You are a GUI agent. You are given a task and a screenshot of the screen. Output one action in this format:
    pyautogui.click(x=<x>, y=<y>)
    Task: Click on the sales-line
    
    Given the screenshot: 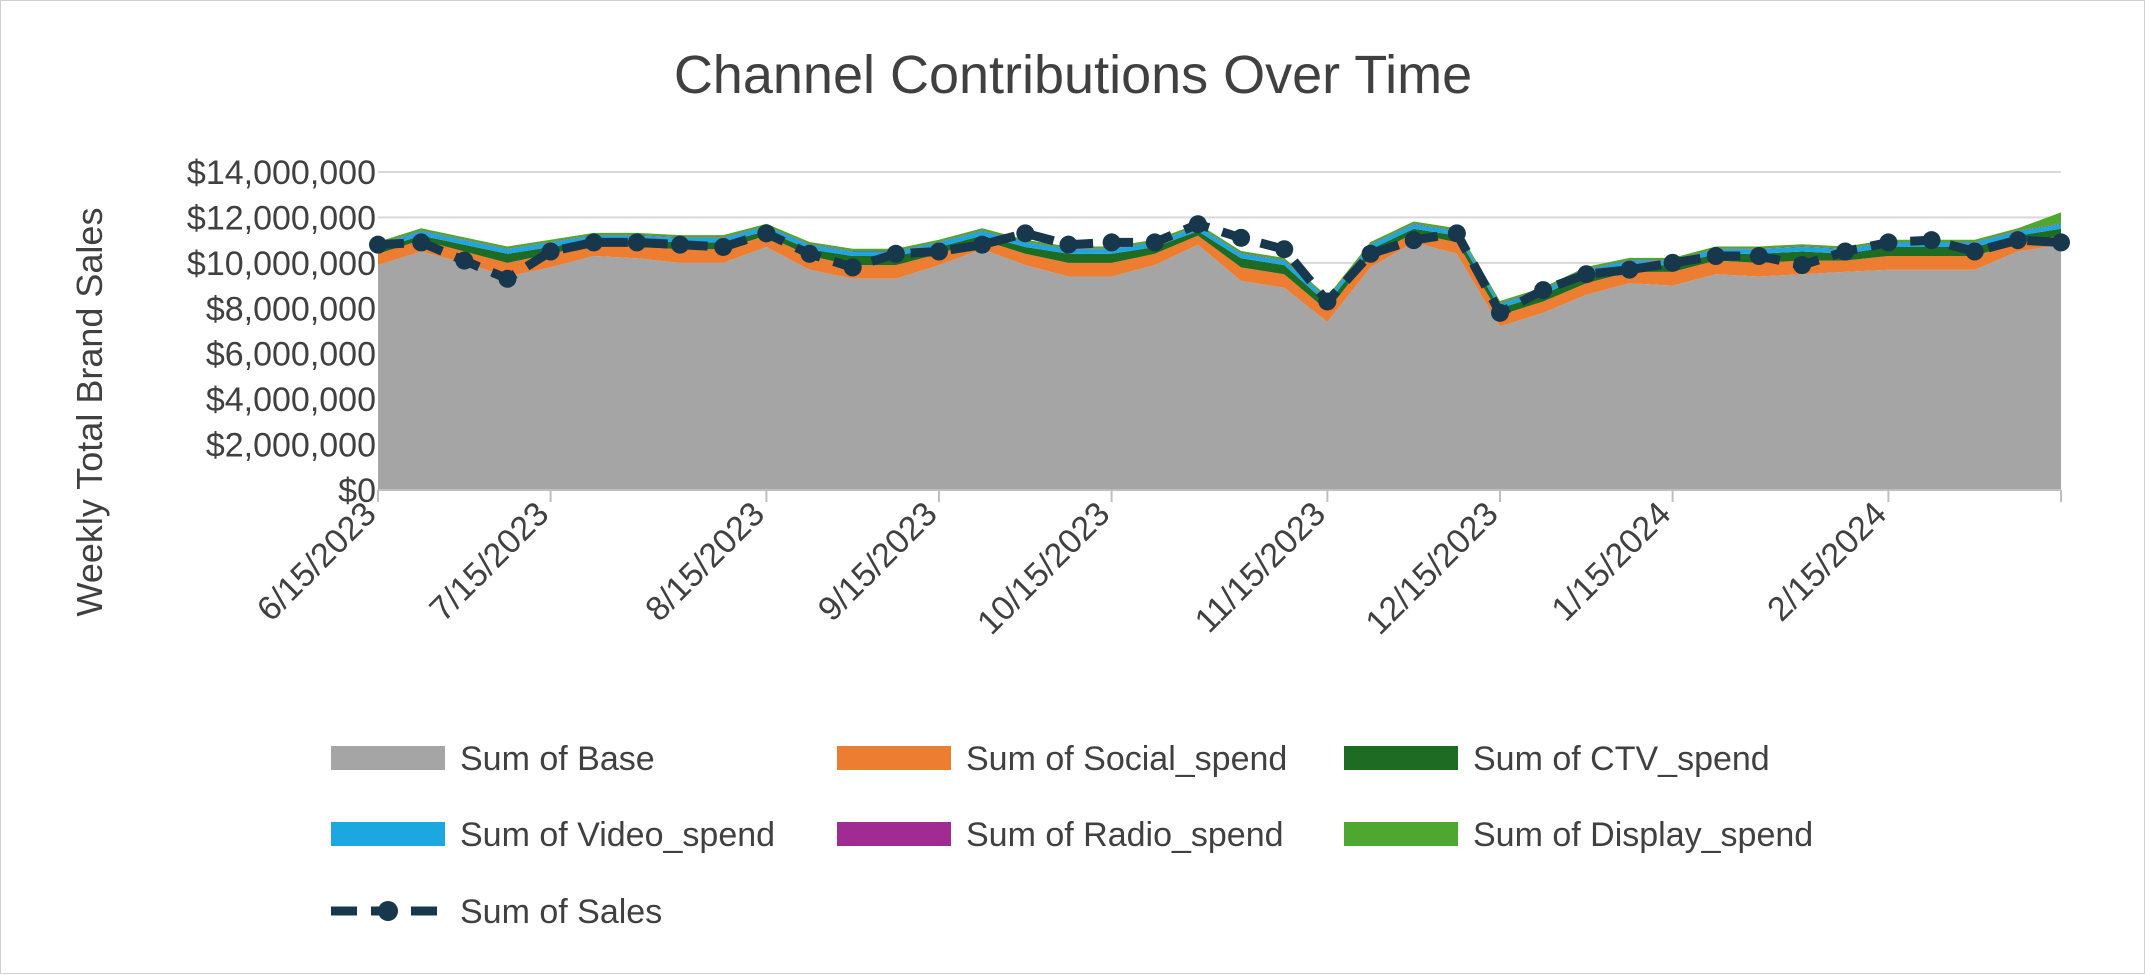 What is the action you would take?
    pyautogui.click(x=1219, y=268)
    